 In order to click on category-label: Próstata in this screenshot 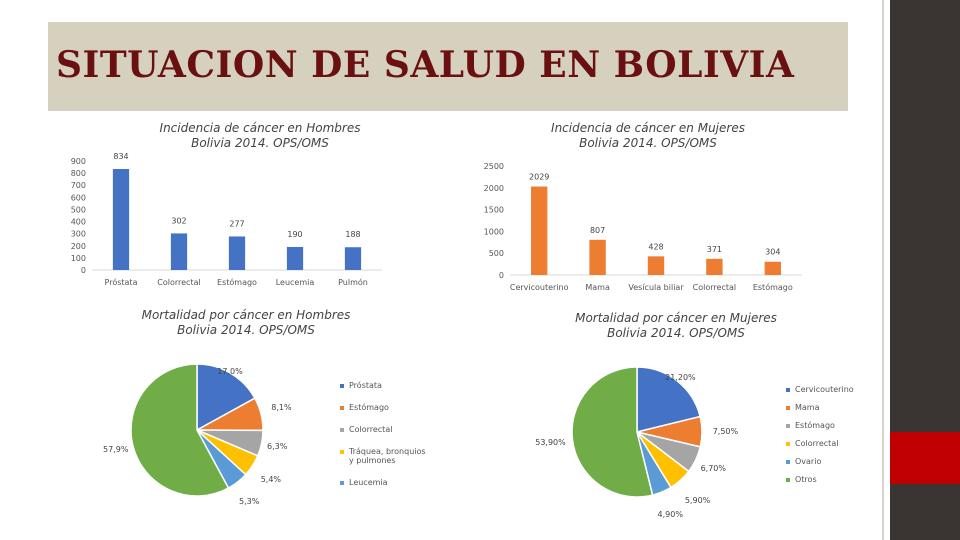, I will do `click(121, 282)`.